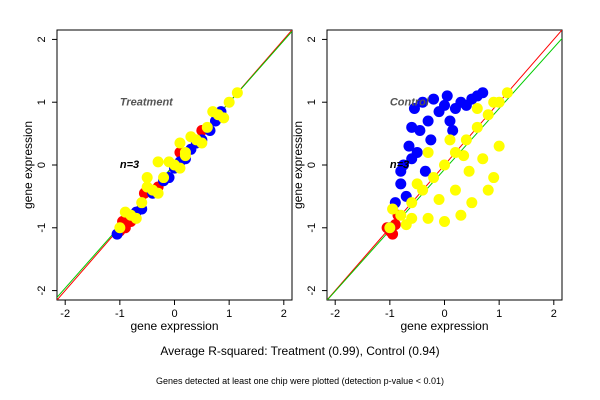 The height and width of the screenshot is (400, 600). What do you see at coordinates (147, 102) in the screenshot?
I see `panel-title: Treatment` at bounding box center [147, 102].